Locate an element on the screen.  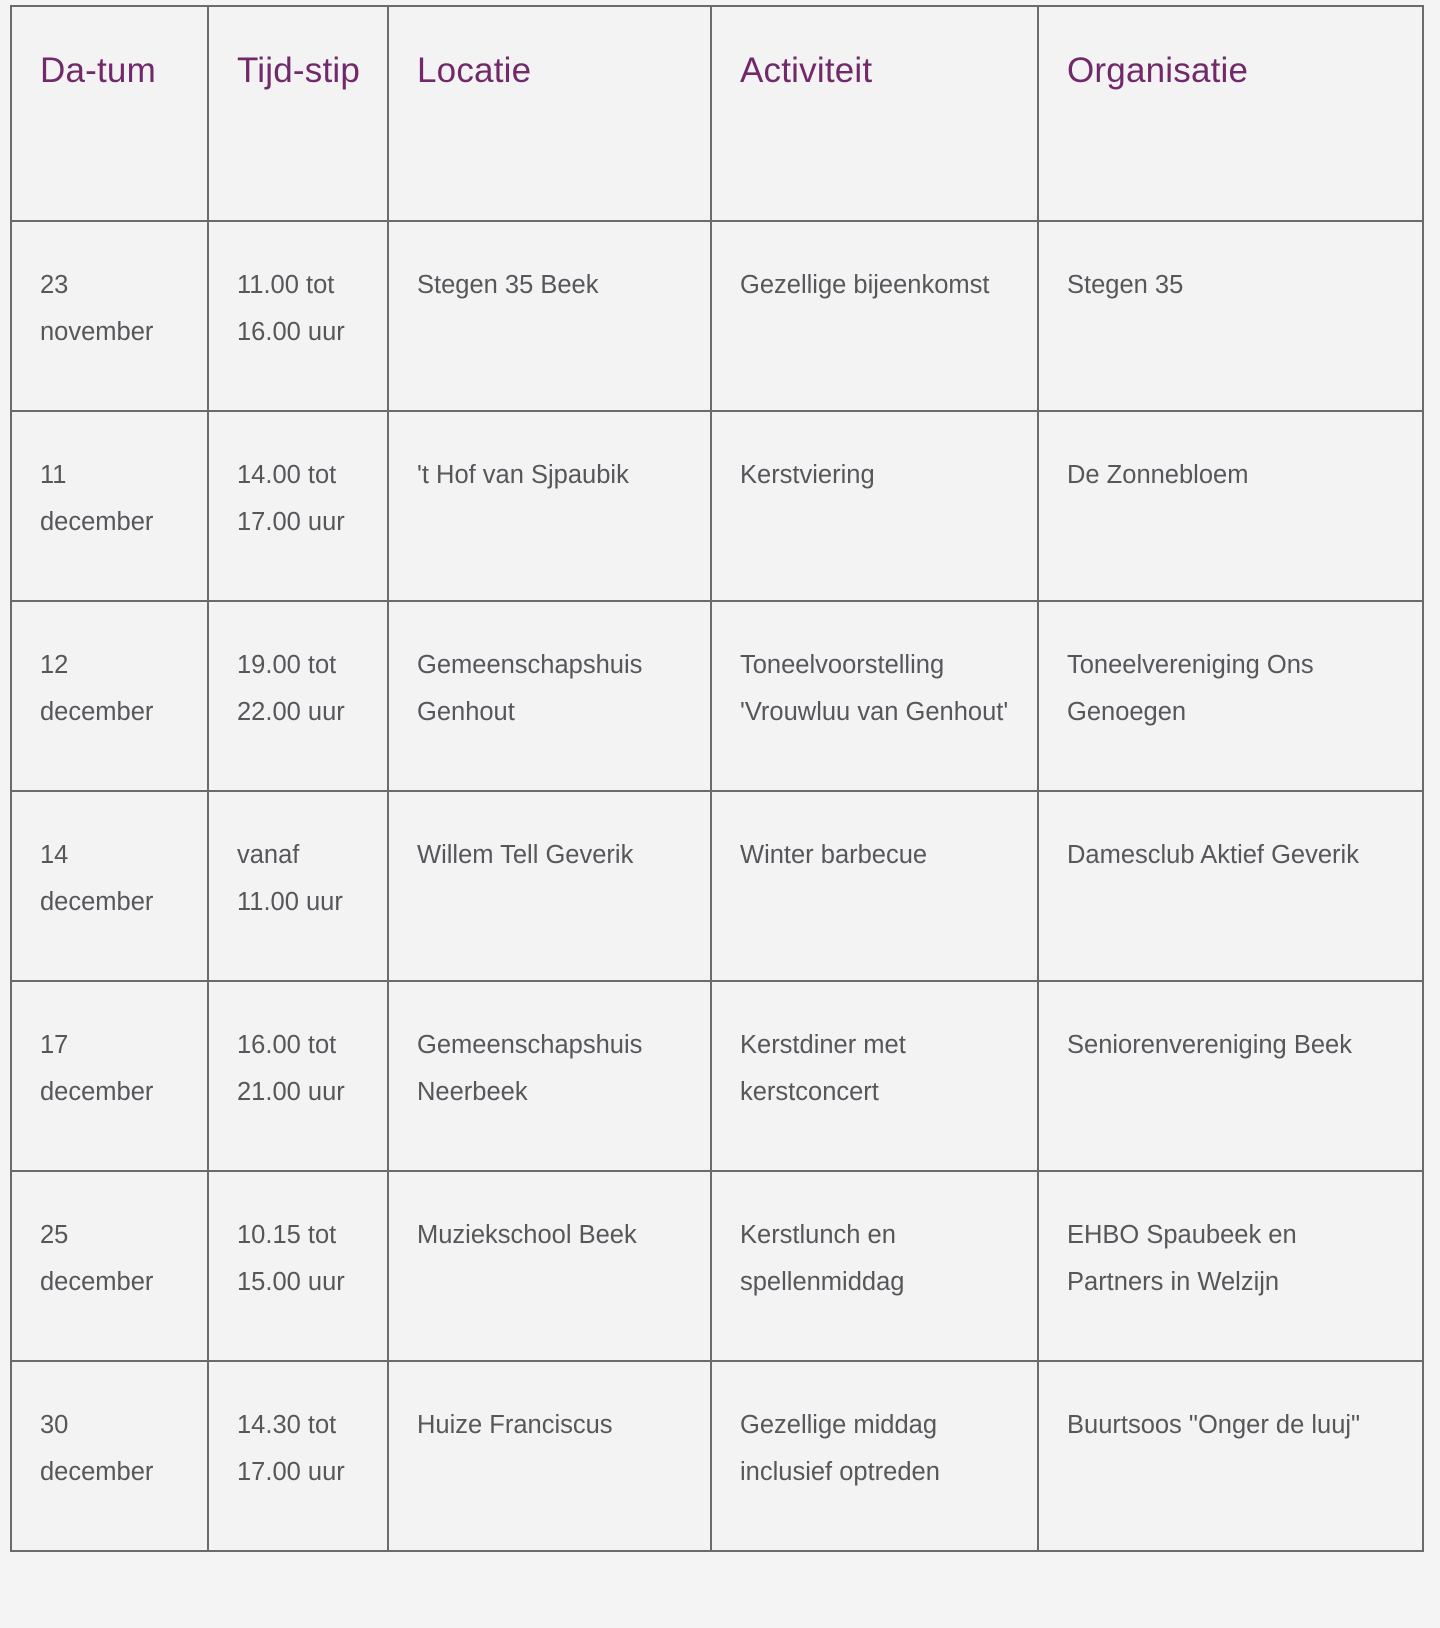
column-header-tijdstip: Tijd-stip is located at coordinates (298, 113).